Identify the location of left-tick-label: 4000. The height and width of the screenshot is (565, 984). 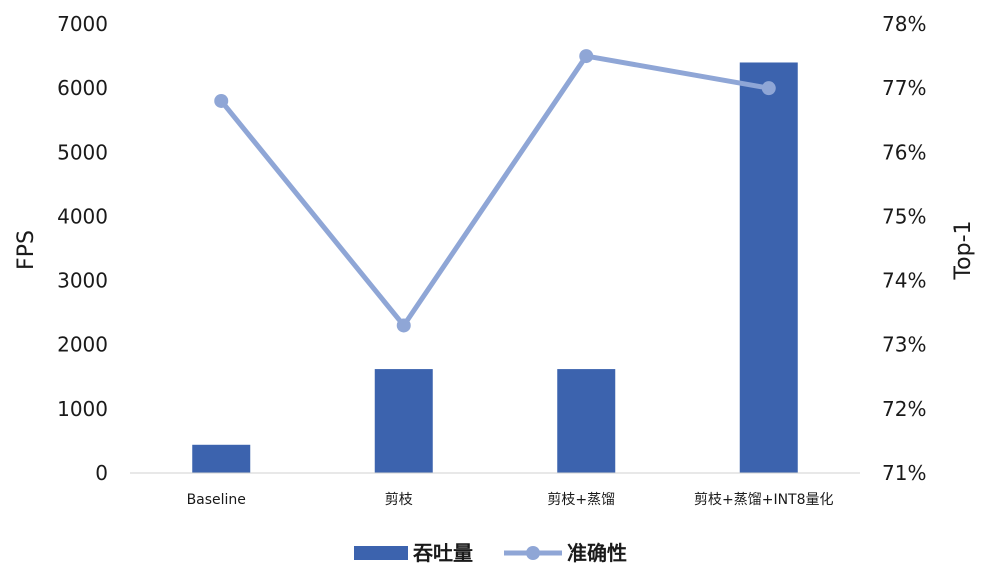
(82, 216).